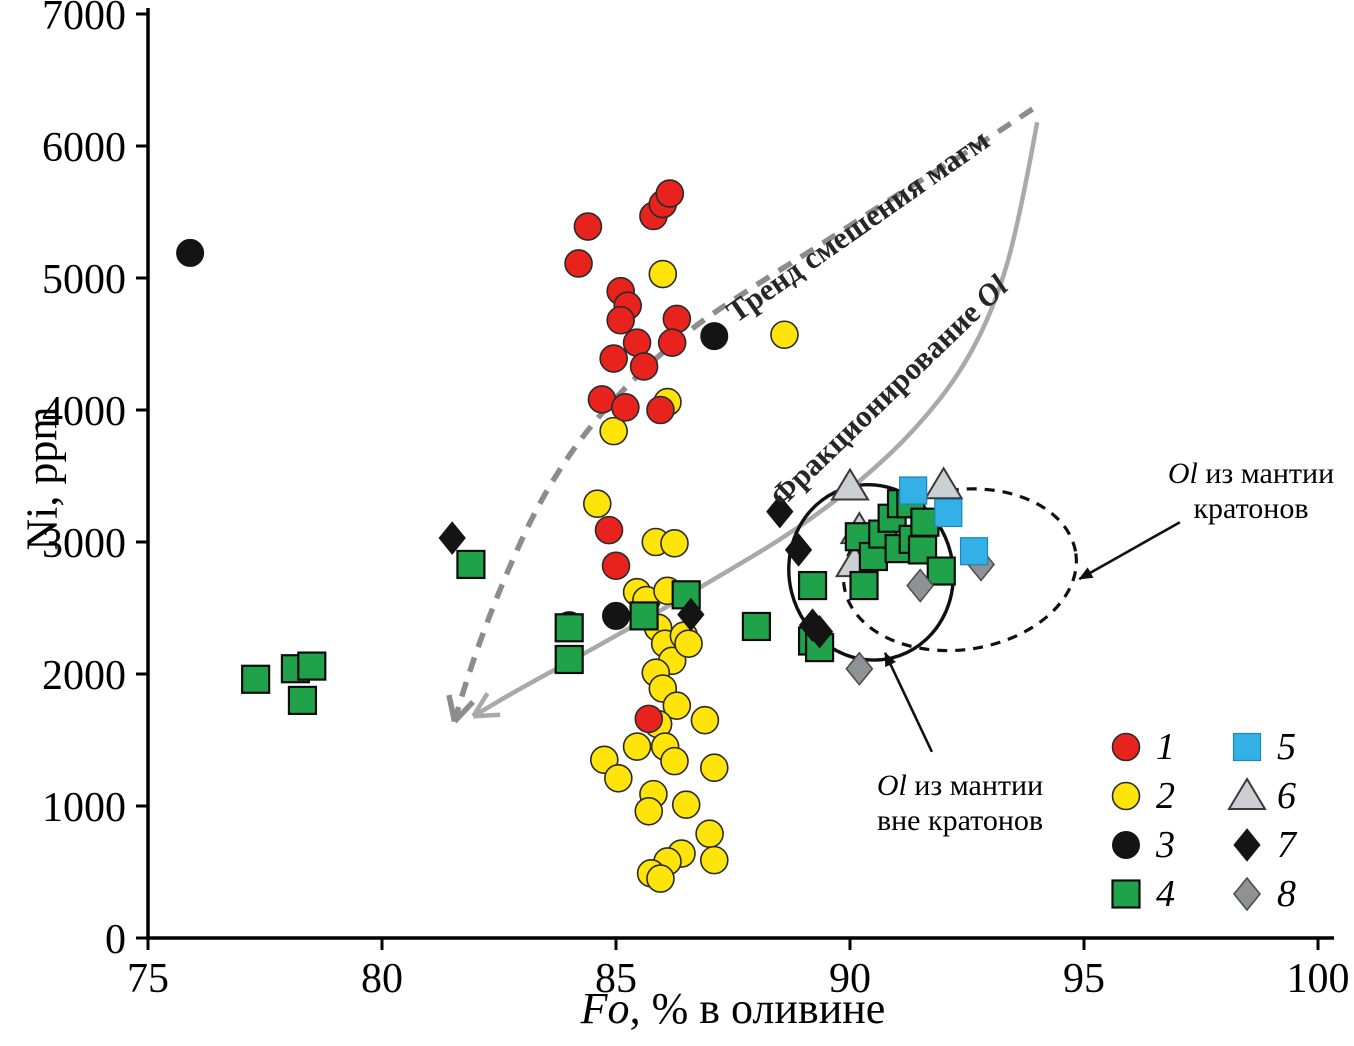  I want to click on noncraton-annotation: Ol из мантии вне кратонов, so click(960, 803).